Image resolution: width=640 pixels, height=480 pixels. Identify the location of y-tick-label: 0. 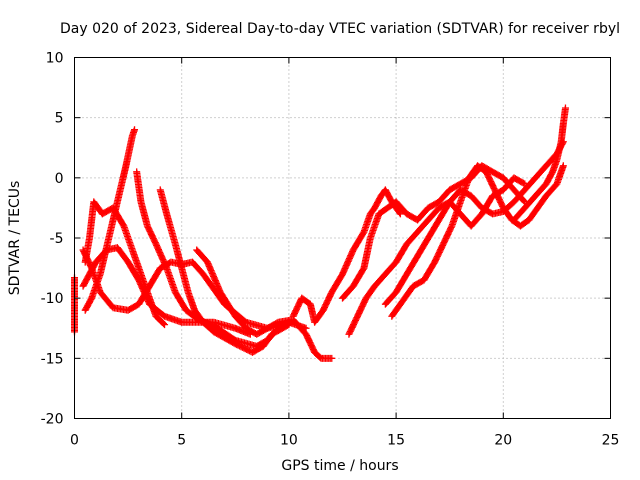
(59, 179).